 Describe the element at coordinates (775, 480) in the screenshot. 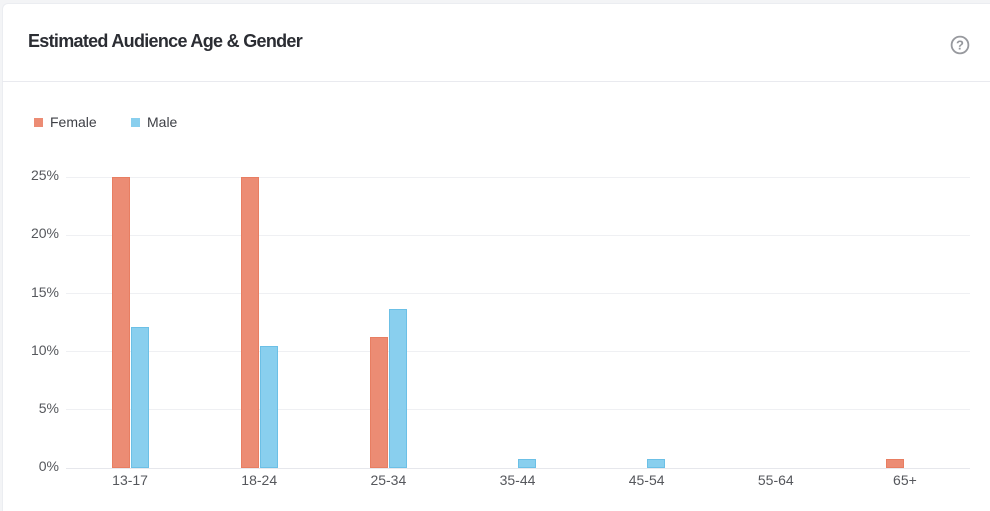

I see `x-axis-label-55-64: 55-64` at that location.